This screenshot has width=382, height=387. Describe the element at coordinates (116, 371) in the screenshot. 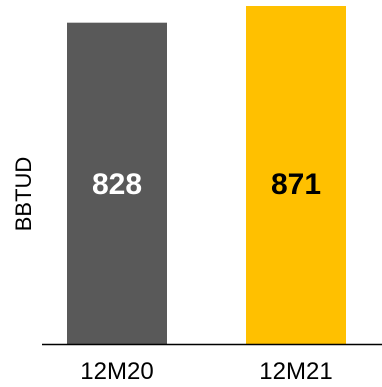

I see `x-tick-label-12M20: 12M20` at that location.